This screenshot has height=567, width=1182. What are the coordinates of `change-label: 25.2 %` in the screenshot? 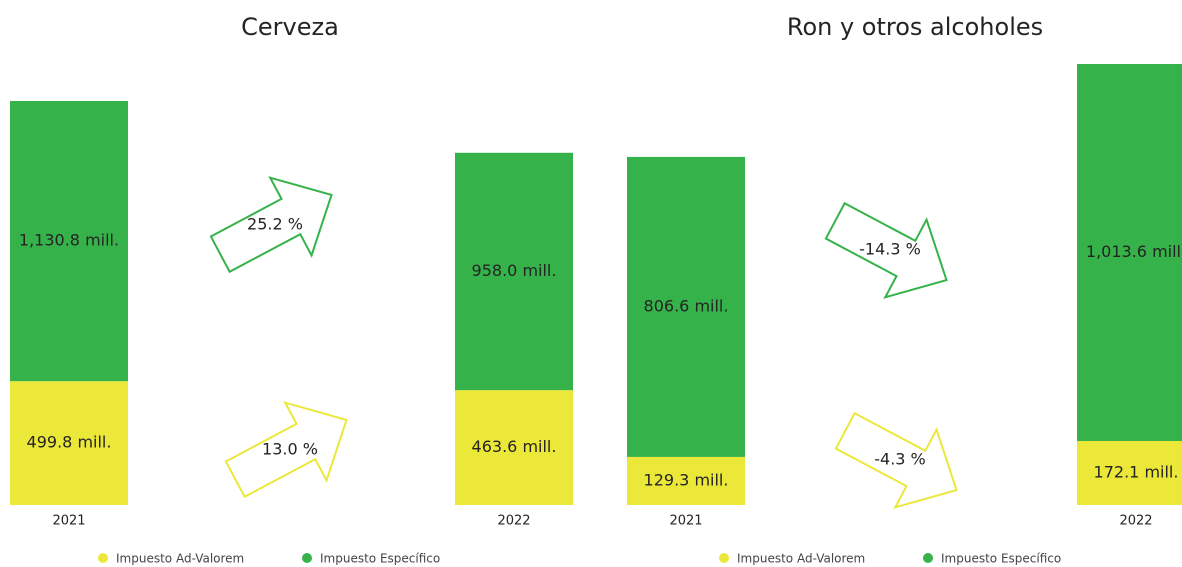 It's located at (275, 224).